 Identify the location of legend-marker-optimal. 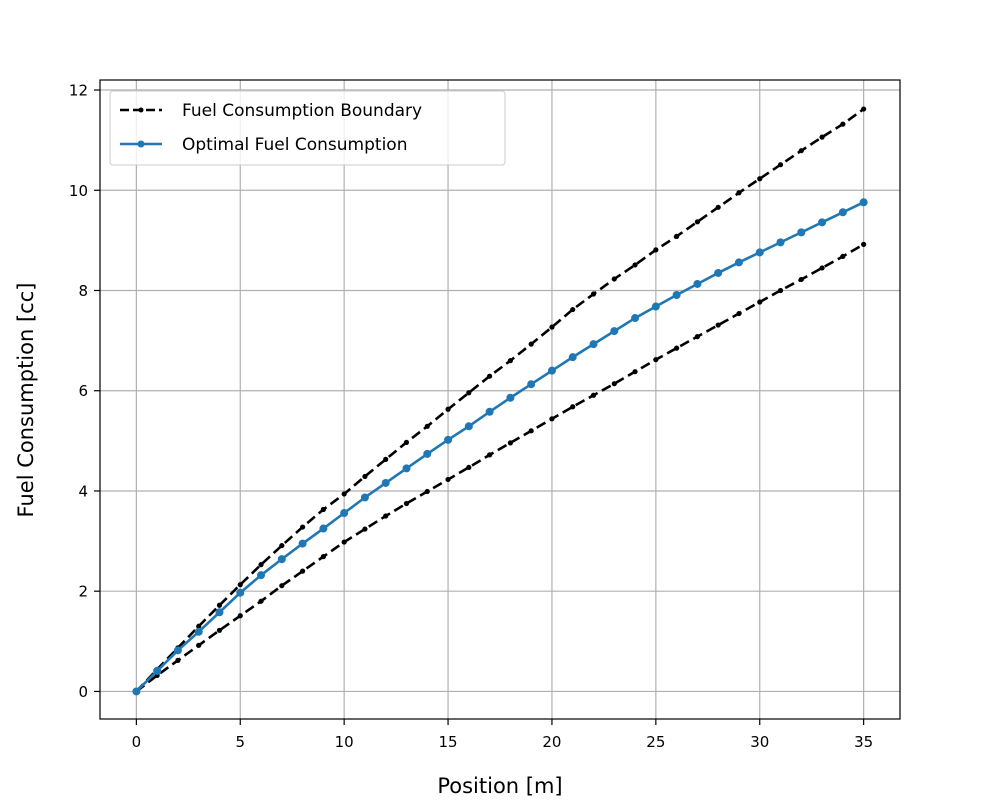
(141, 144).